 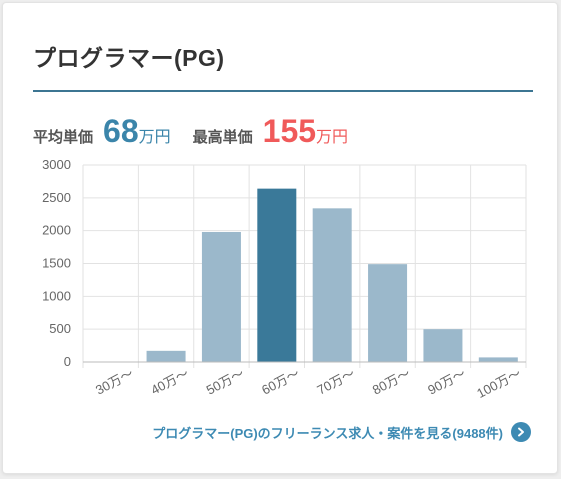 I want to click on x-tick-label: 40万～, so click(x=169, y=381).